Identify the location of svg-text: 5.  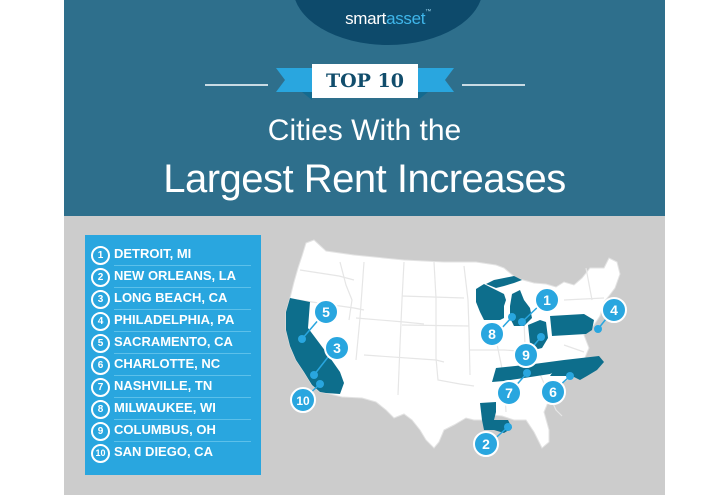
(326, 312).